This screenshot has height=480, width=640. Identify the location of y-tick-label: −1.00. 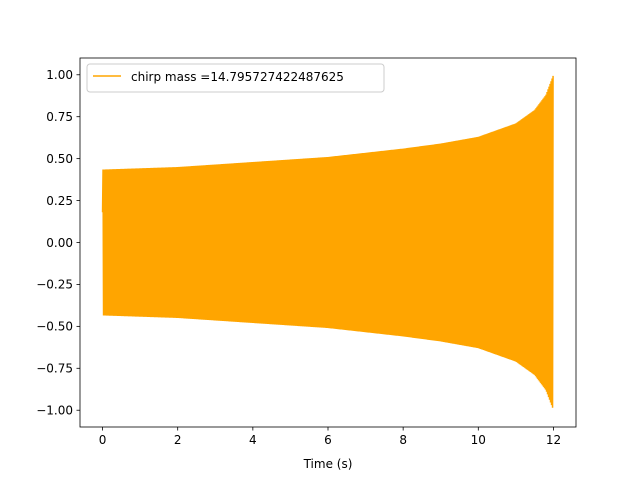
(54, 411).